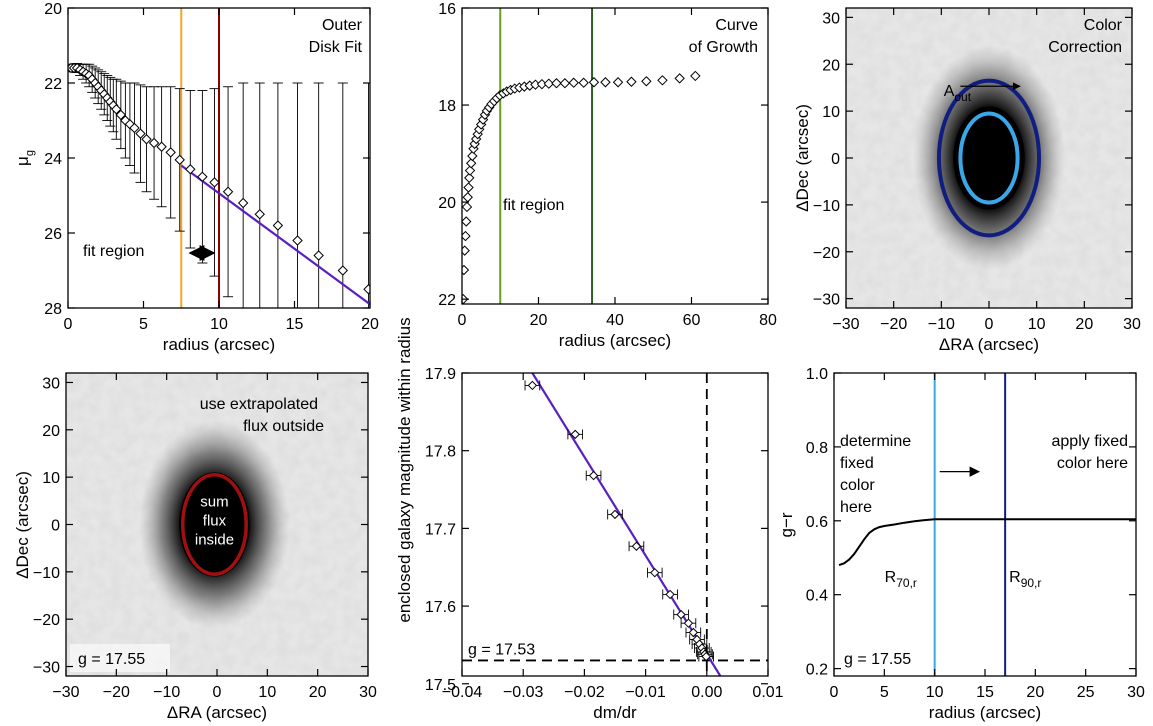  What do you see at coordinates (987, 542) in the screenshot?
I see `color-profile-curve` at bounding box center [987, 542].